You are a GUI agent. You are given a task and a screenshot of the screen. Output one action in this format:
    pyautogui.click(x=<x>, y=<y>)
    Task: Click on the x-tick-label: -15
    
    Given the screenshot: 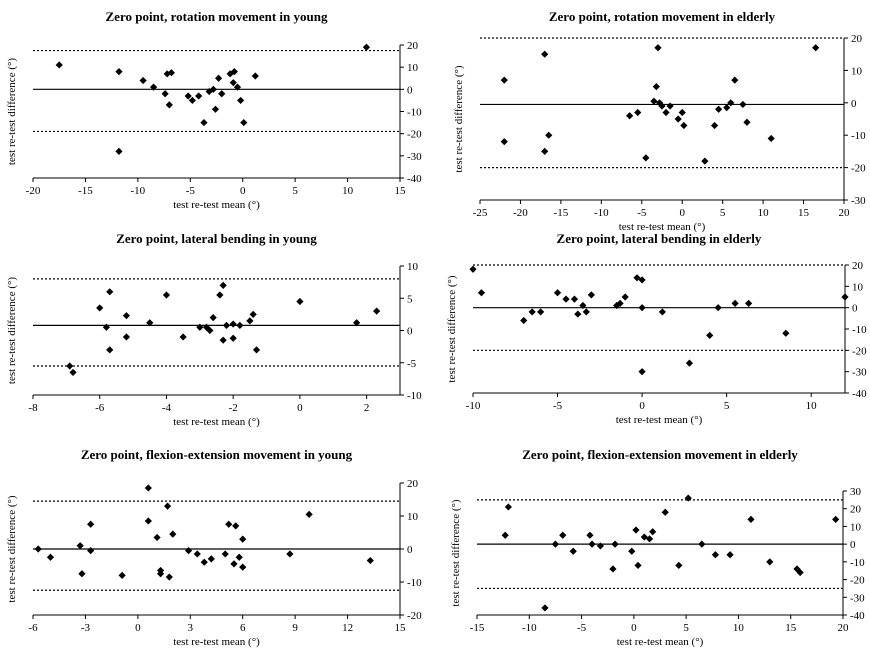 What is the action you would take?
    pyautogui.click(x=477, y=628)
    